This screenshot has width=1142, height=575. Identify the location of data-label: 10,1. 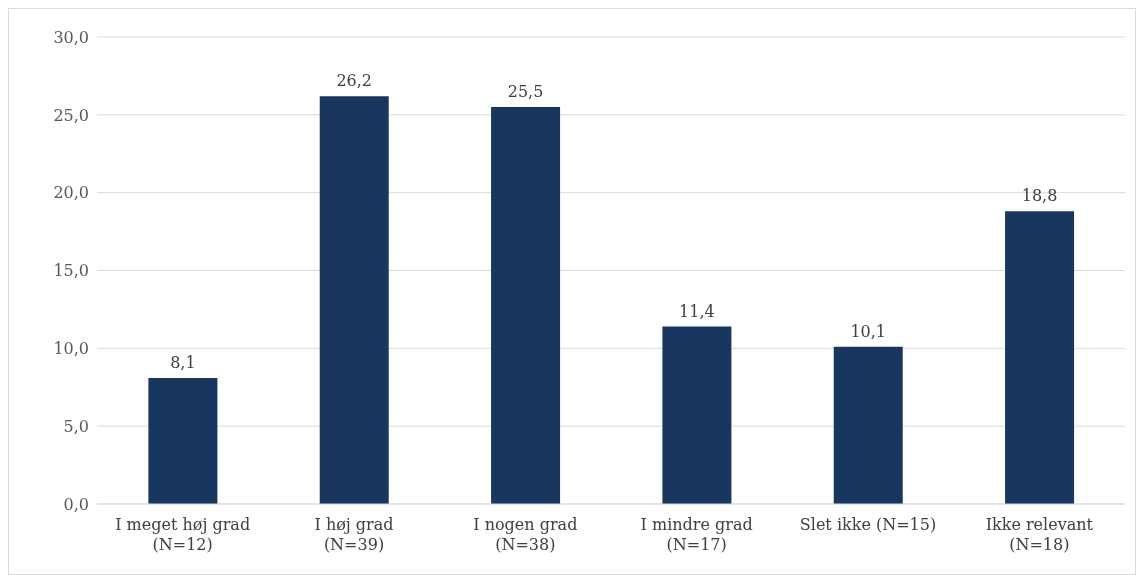
(868, 331).